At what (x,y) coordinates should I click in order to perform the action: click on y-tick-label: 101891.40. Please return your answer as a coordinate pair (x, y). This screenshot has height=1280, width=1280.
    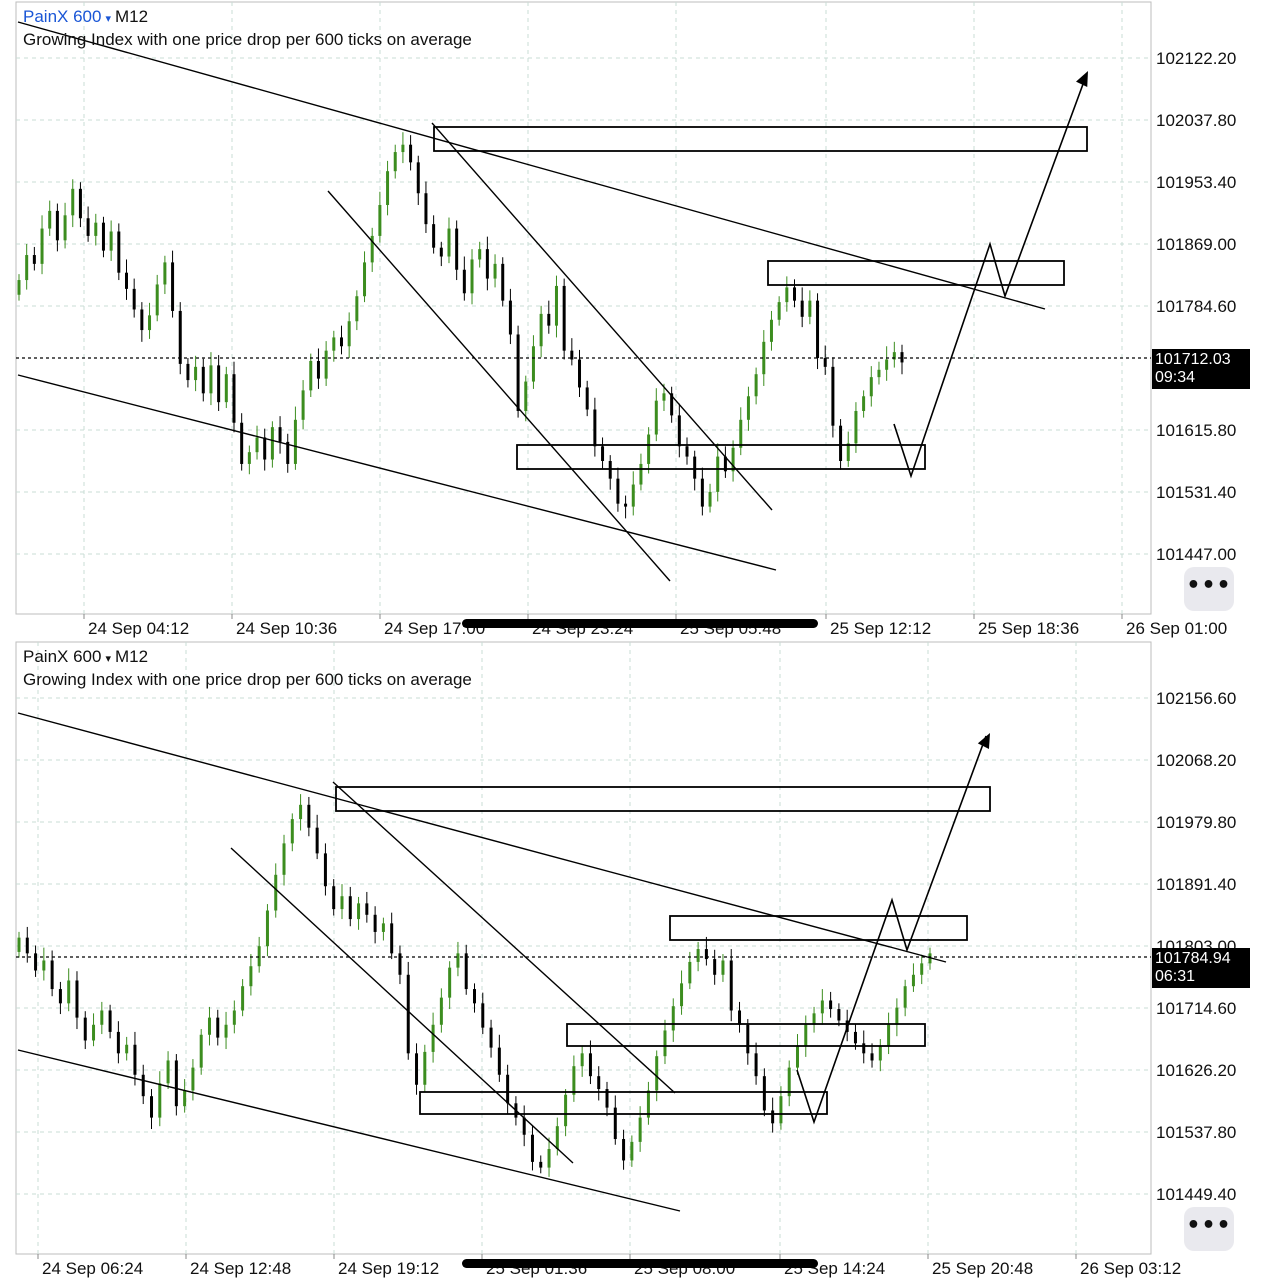
    Looking at the image, I should click on (1196, 884).